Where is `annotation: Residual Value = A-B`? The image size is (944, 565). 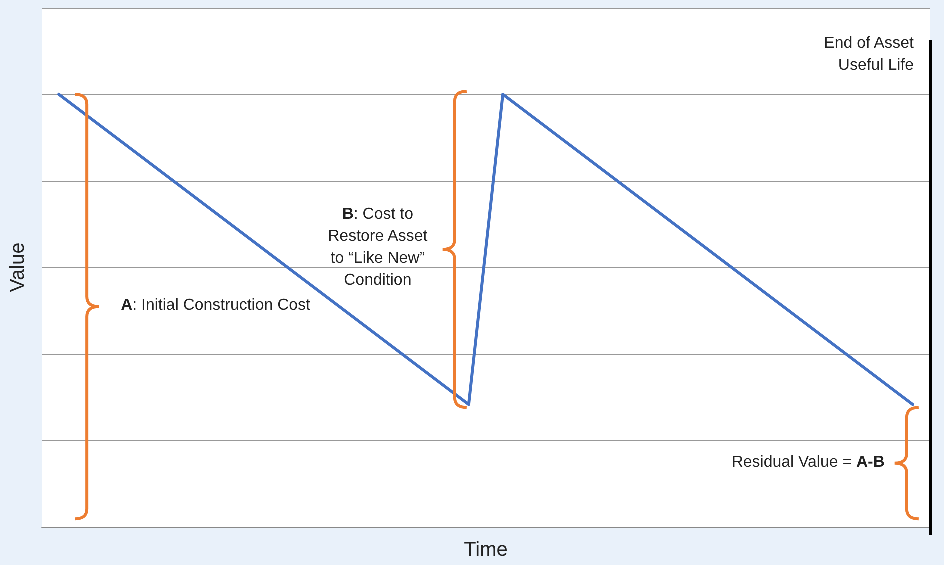
annotation: Residual Value = A-B is located at coordinates (807, 463).